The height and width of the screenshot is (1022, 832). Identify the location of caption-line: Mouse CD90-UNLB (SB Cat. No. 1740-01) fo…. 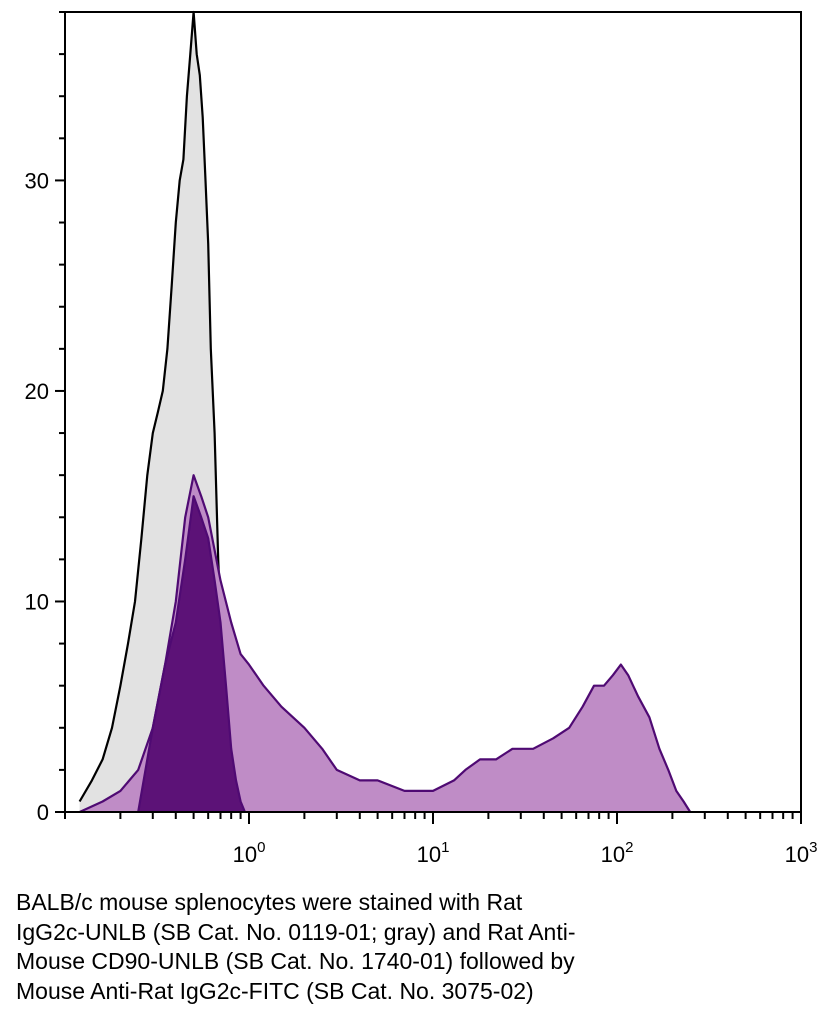
(295, 961).